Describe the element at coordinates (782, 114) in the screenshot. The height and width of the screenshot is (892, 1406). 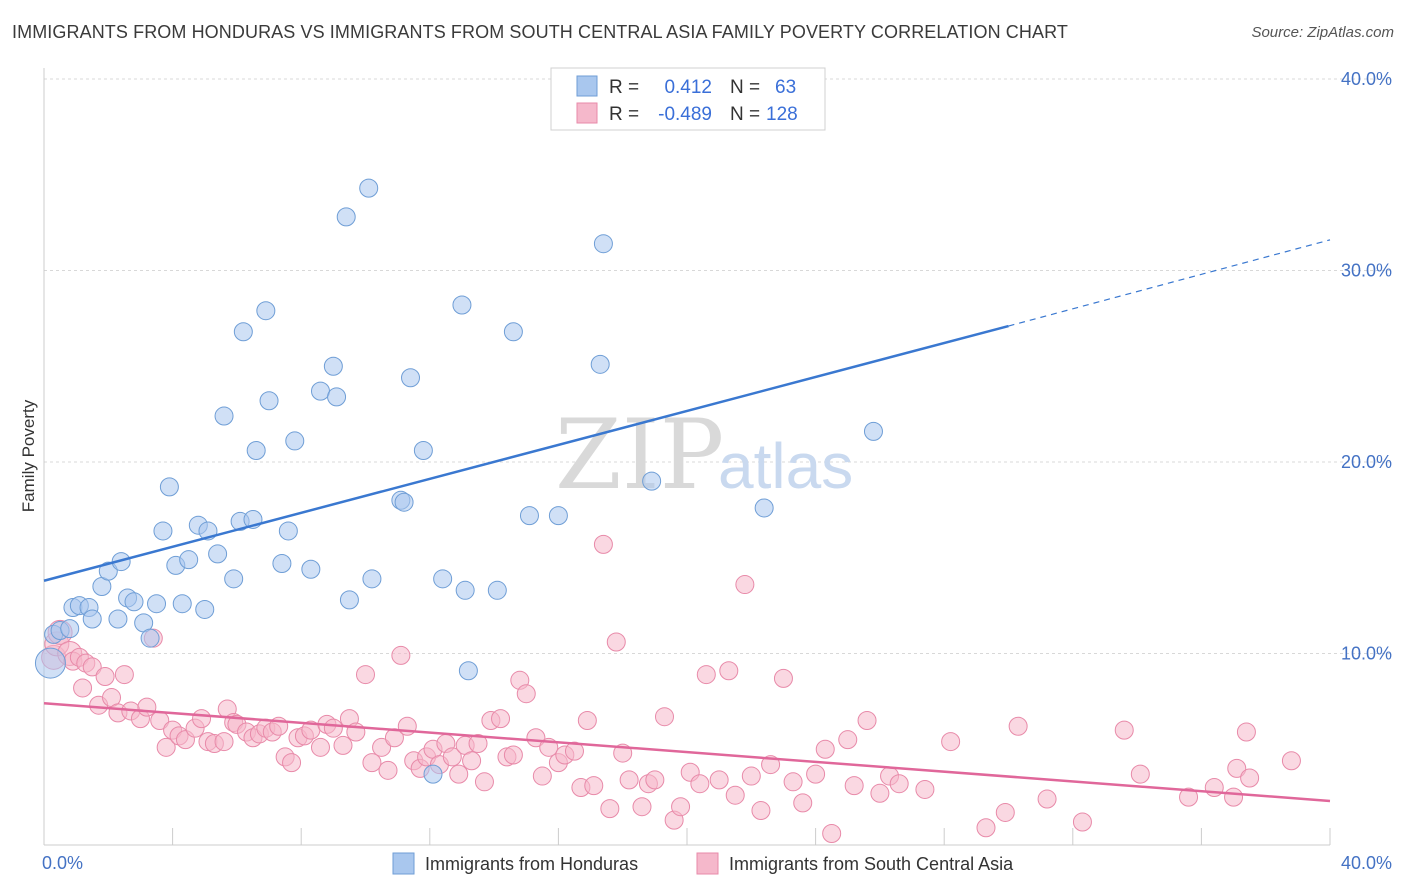
I see `legend-n-value-2: 128` at that location.